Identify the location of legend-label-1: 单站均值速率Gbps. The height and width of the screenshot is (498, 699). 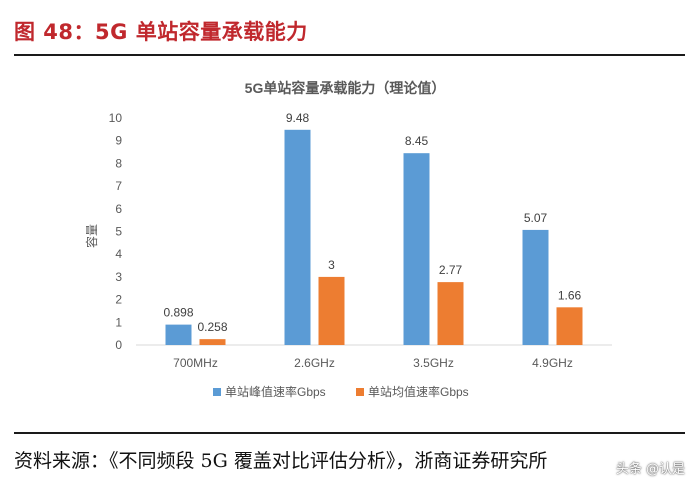
(418, 391).